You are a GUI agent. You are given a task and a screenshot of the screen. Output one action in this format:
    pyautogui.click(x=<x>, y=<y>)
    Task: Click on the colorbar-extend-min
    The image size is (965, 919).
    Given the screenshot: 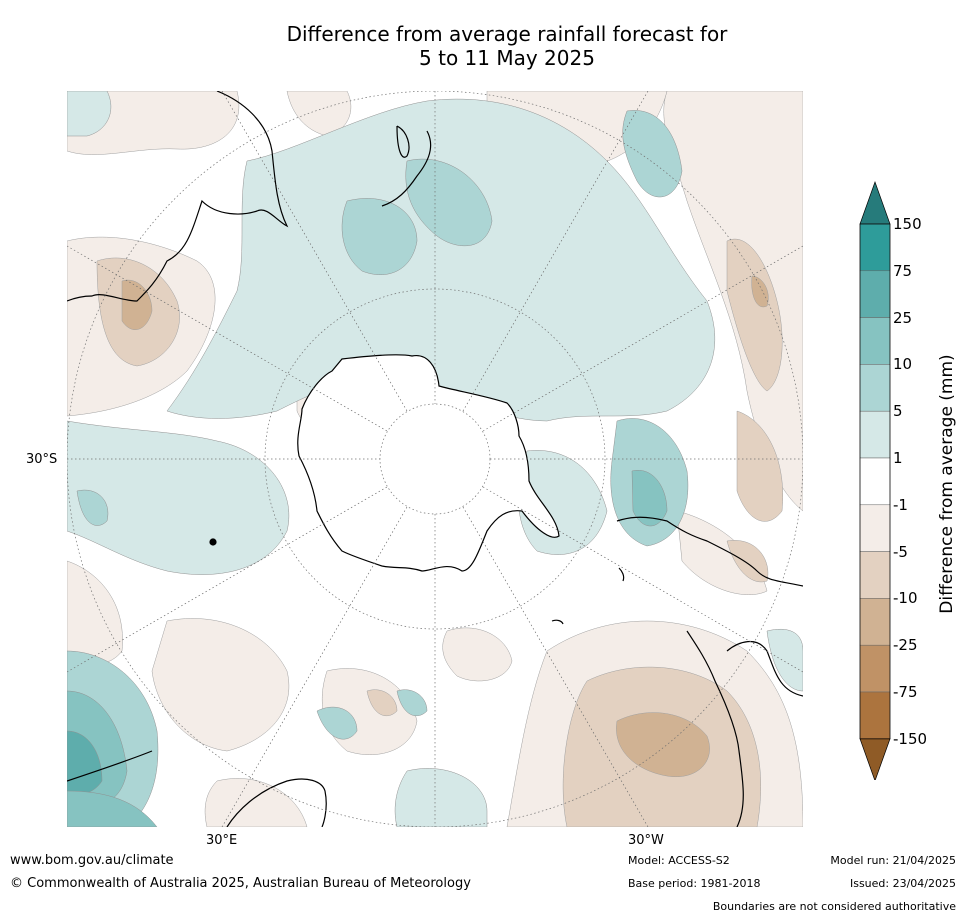 What is the action you would take?
    pyautogui.click(x=875, y=759)
    